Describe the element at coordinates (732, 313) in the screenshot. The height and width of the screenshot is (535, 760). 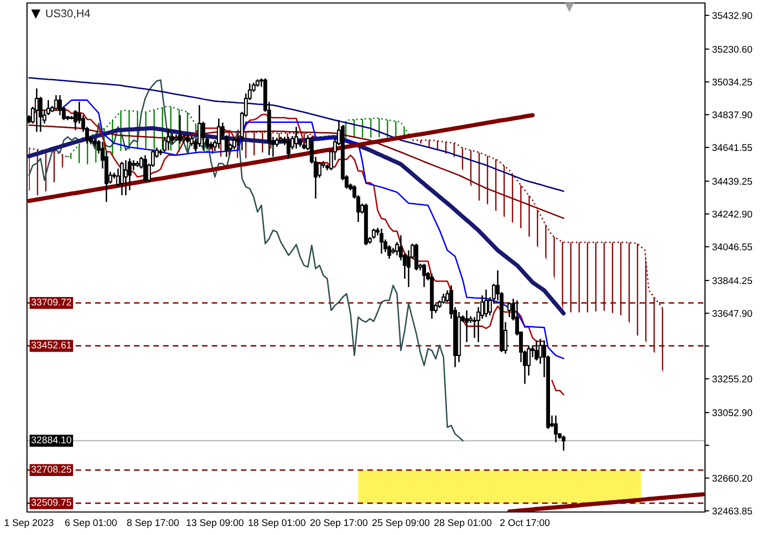
I see `y-tick-label: 33647.90` at that location.